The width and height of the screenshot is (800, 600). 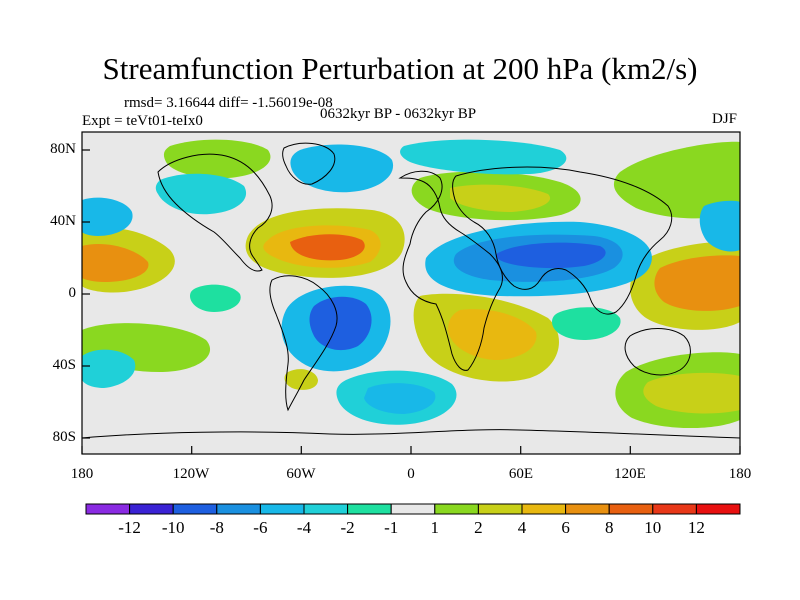 I want to click on field-east-edge-negative, so click(x=719, y=226).